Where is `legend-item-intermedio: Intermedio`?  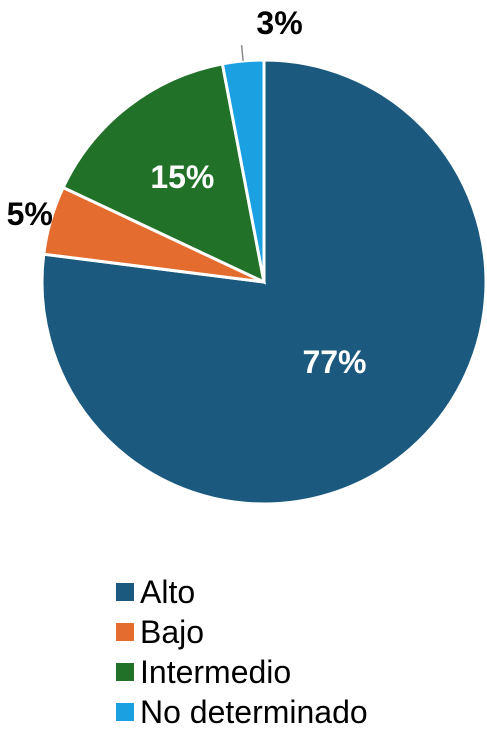 legend-item-intermedio: Intermedio is located at coordinates (242, 672).